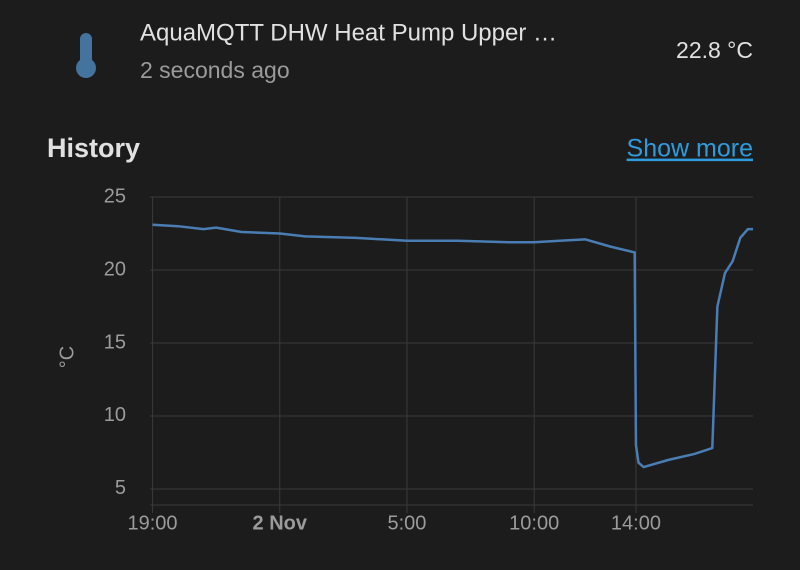 The width and height of the screenshot is (800, 570). I want to click on last-changed: 2 seconds ago, so click(215, 70).